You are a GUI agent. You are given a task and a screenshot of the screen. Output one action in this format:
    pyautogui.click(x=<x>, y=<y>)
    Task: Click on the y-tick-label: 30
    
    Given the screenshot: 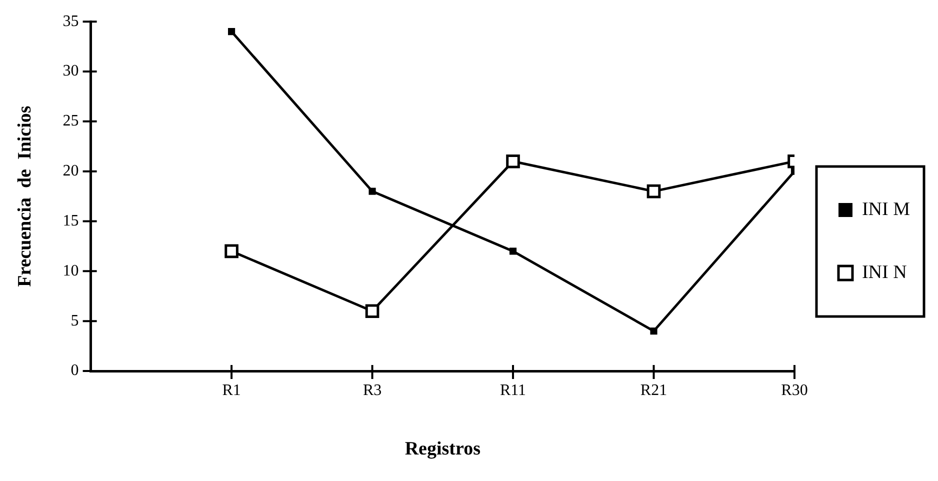 What is the action you would take?
    pyautogui.click(x=70, y=71)
    